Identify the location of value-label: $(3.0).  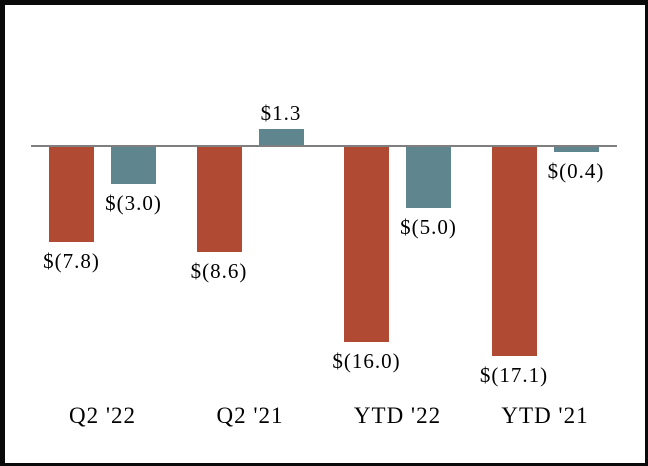
(133, 203).